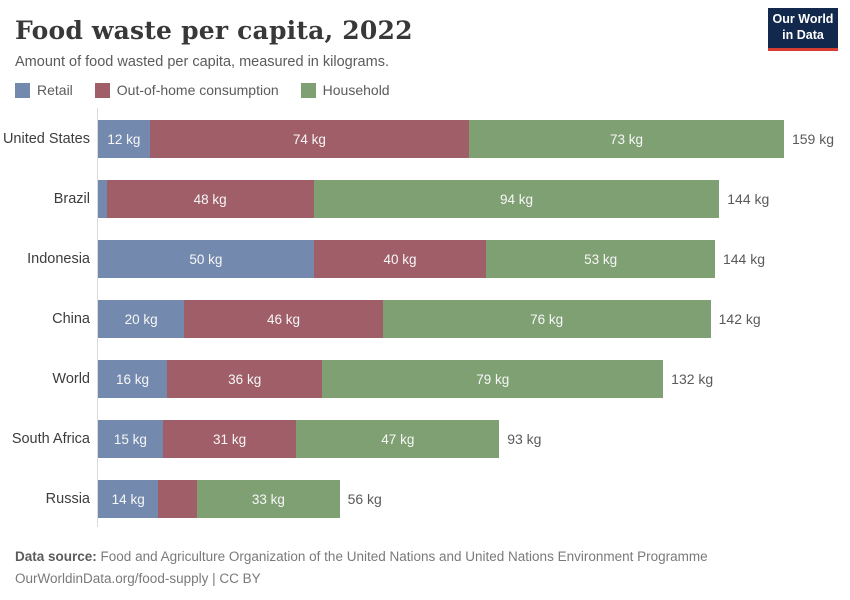 The height and width of the screenshot is (600, 850). Describe the element at coordinates (739, 319) in the screenshot. I see `total-value-label: 142 kg` at that location.